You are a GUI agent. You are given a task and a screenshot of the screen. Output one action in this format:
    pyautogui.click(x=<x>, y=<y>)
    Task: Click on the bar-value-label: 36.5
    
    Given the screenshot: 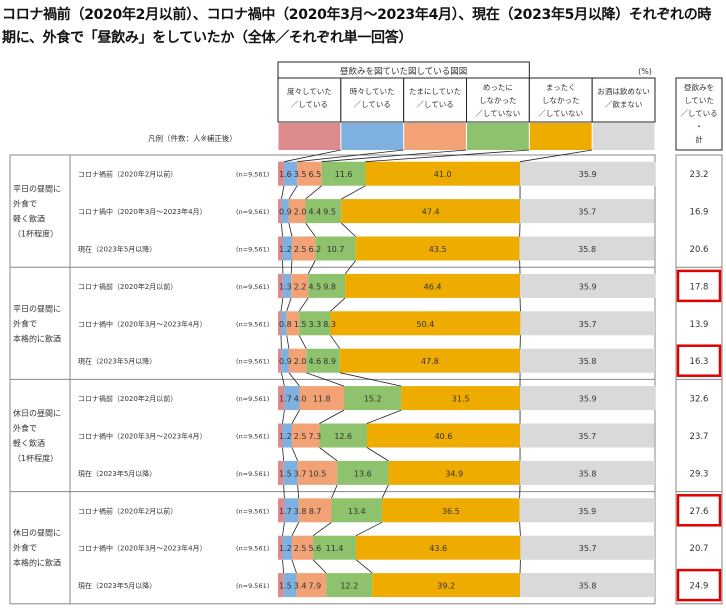 What is the action you would take?
    pyautogui.click(x=451, y=511)
    